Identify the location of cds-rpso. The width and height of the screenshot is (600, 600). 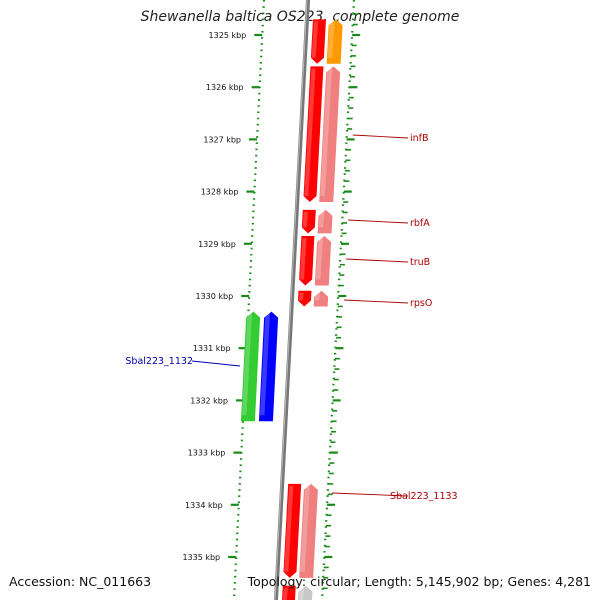
(304, 298).